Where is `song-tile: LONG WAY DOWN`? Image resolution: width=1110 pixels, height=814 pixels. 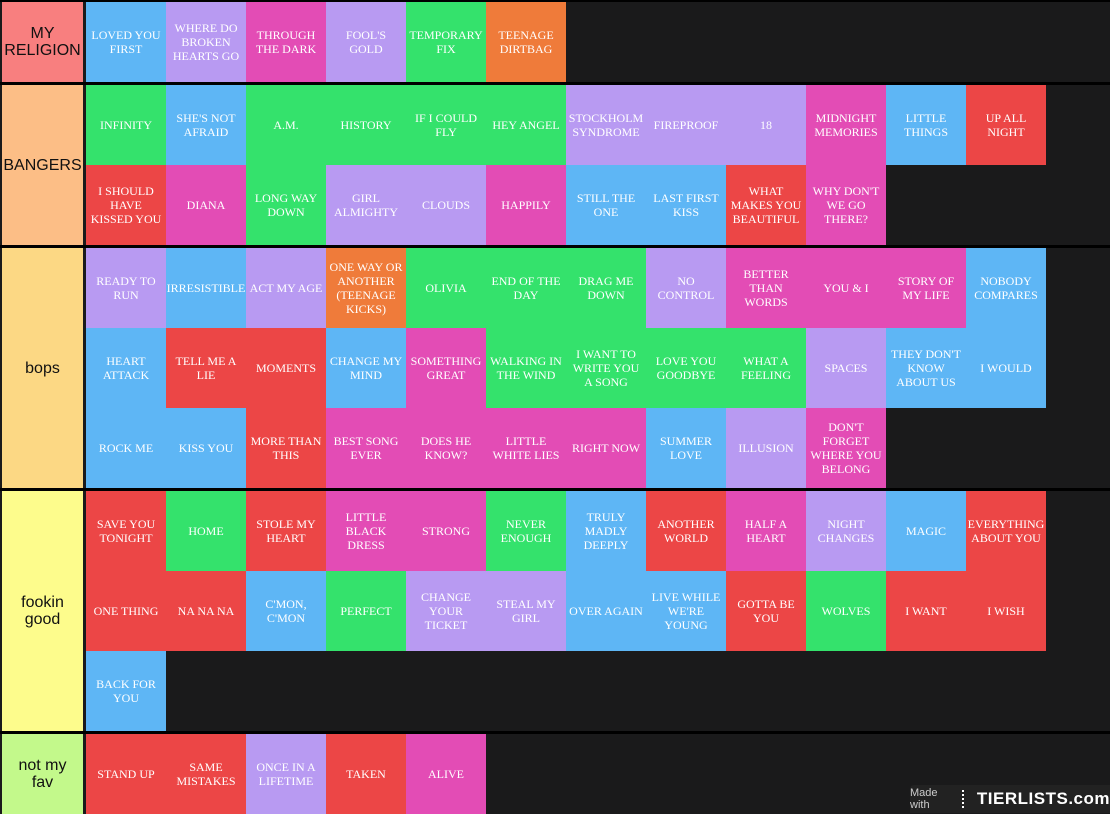 song-tile: LONG WAY DOWN is located at coordinates (286, 205).